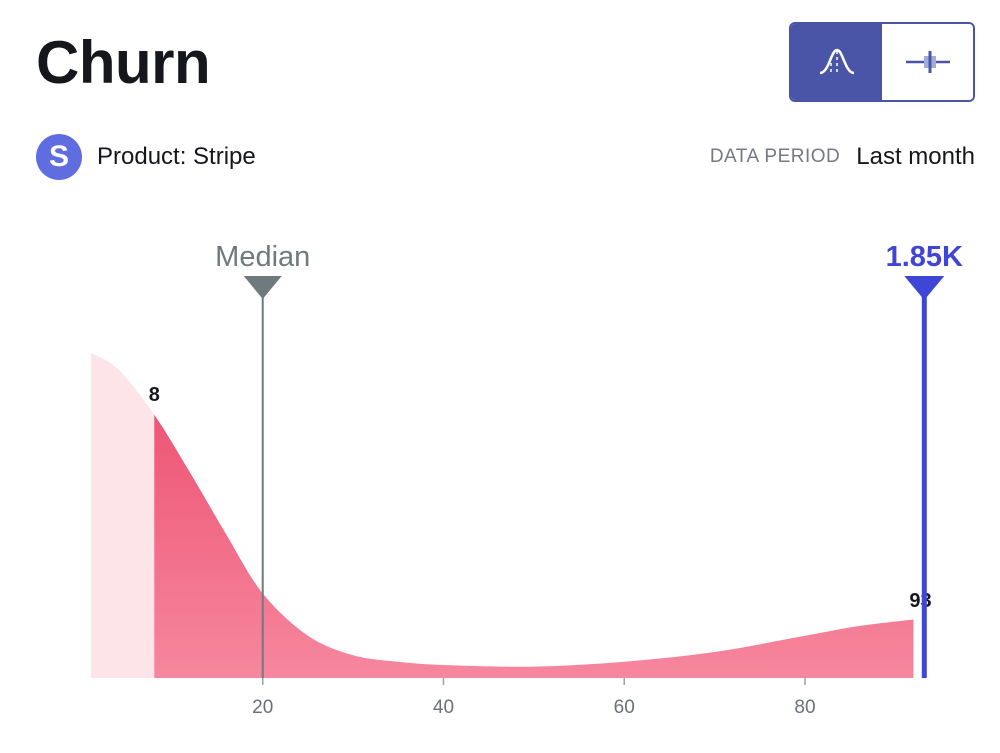 This screenshot has width=1000, height=753. I want to click on box-plot-icon, so click(927, 62).